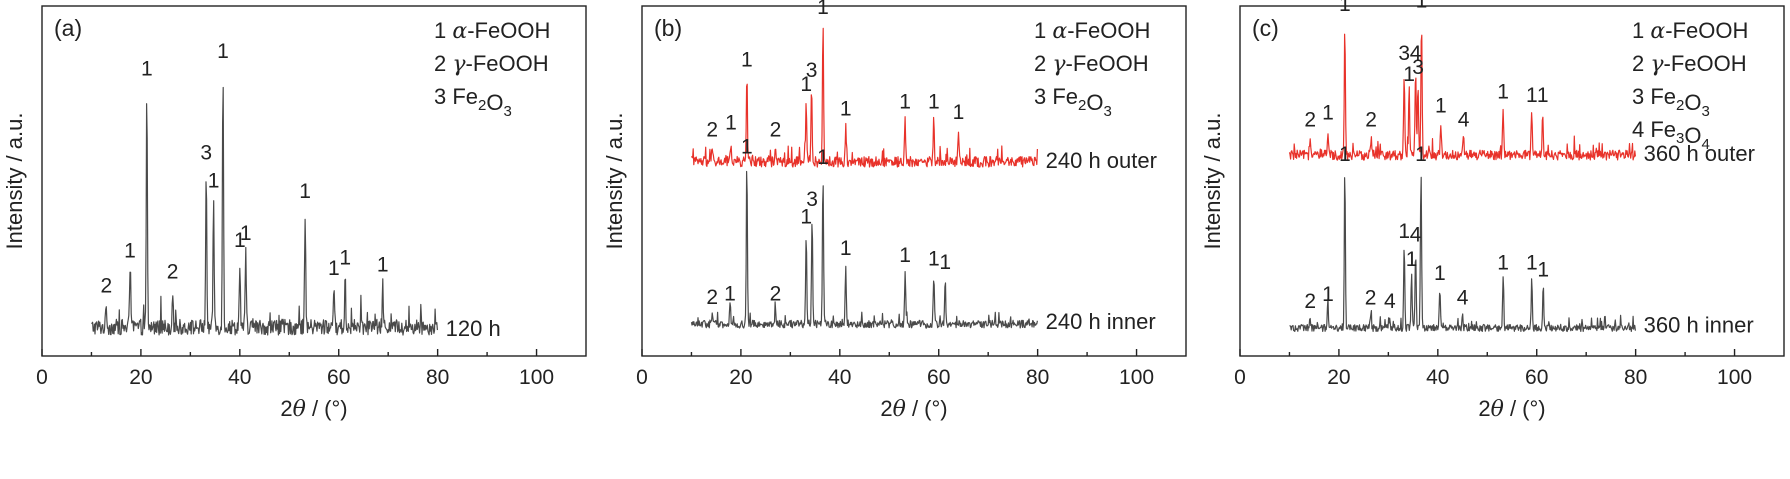 The height and width of the screenshot is (479, 1790). I want to click on series-label: 360 h outer, so click(1699, 153).